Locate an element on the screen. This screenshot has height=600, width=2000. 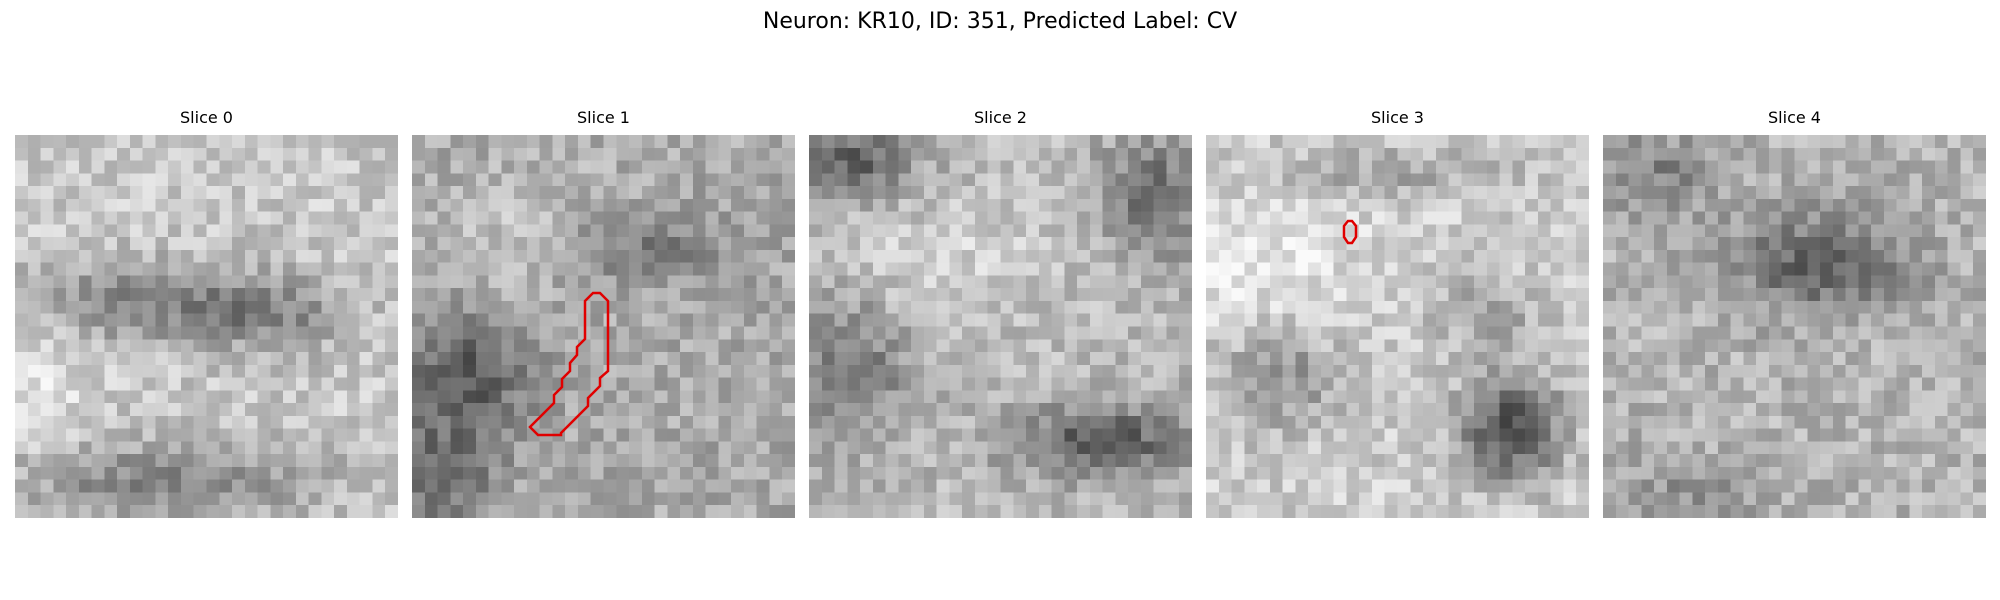
slice-panel-4: Slice 4 is located at coordinates (1794, 313).